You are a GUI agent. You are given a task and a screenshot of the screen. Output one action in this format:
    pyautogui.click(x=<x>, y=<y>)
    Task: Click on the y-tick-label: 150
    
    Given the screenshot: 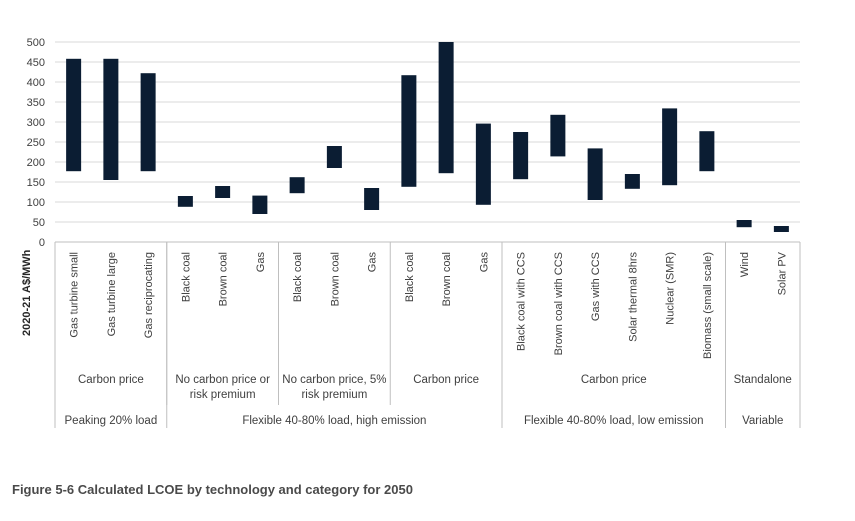 What is the action you would take?
    pyautogui.click(x=36, y=183)
    